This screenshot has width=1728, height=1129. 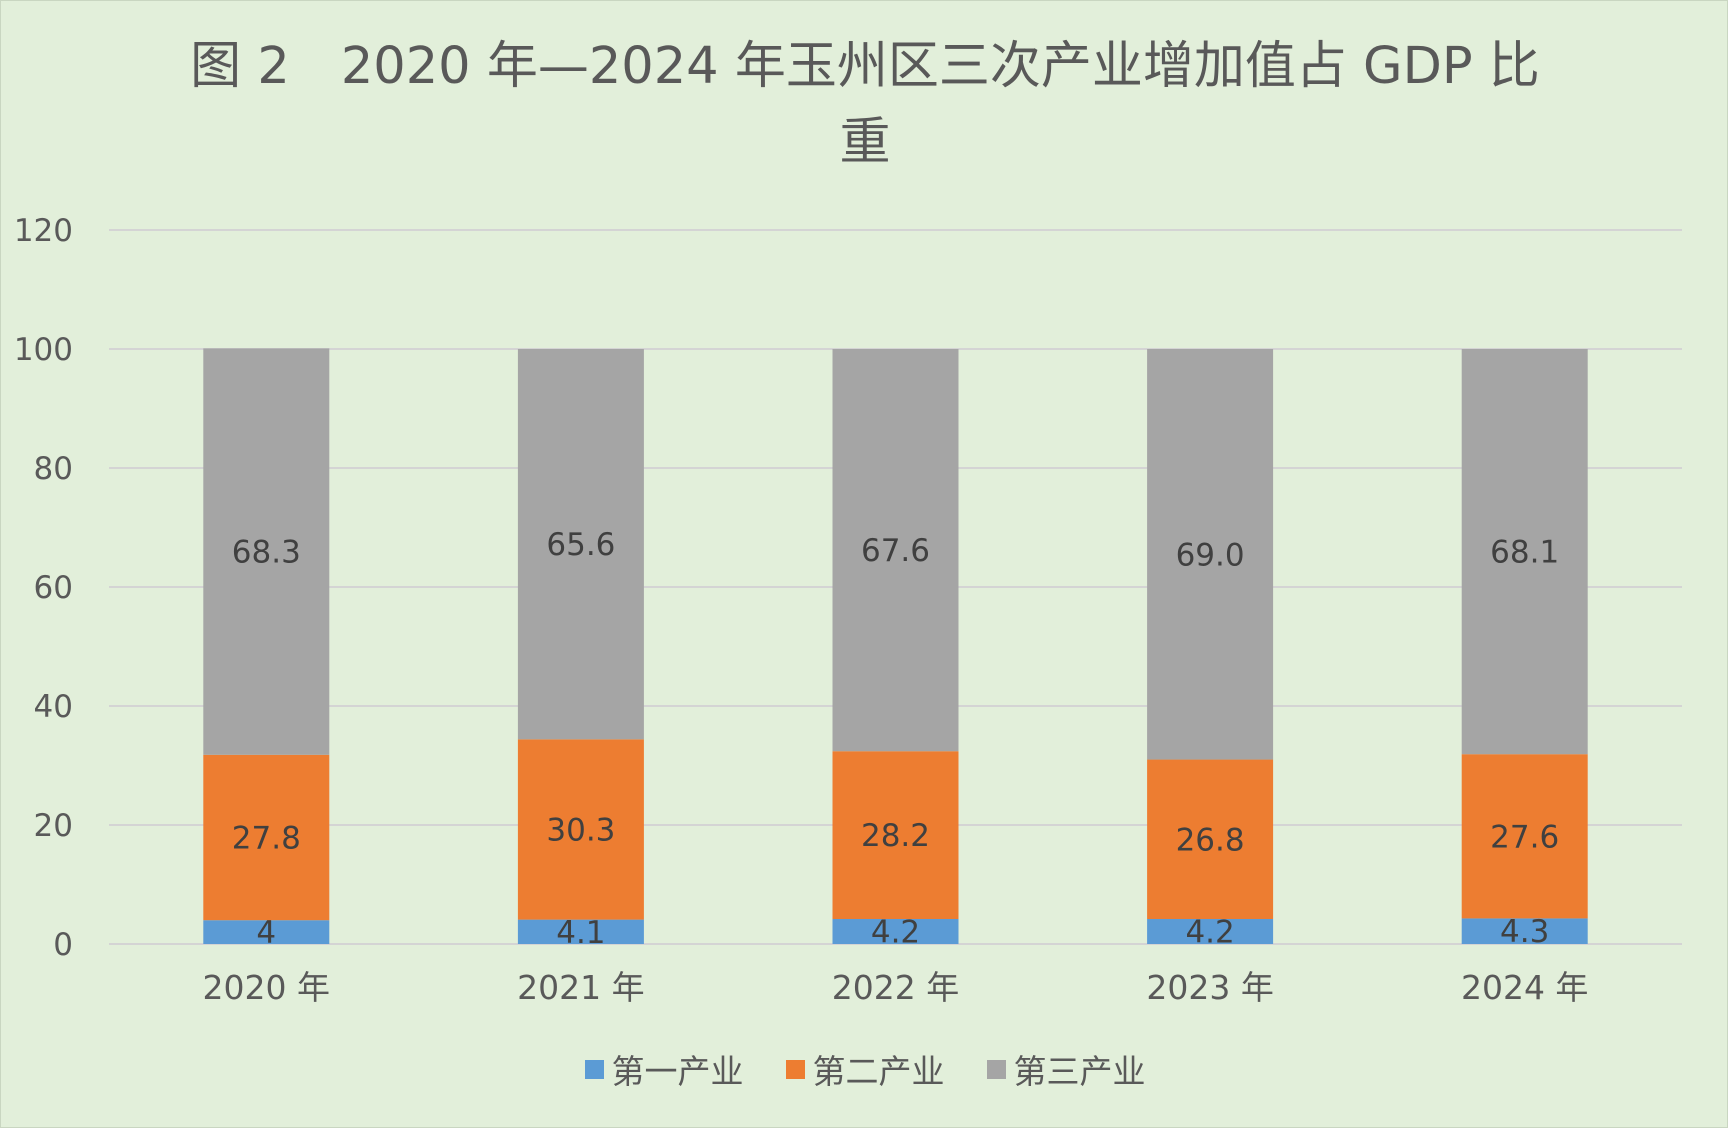 What do you see at coordinates (63, 945) in the screenshot?
I see `y-tick-label: 0` at bounding box center [63, 945].